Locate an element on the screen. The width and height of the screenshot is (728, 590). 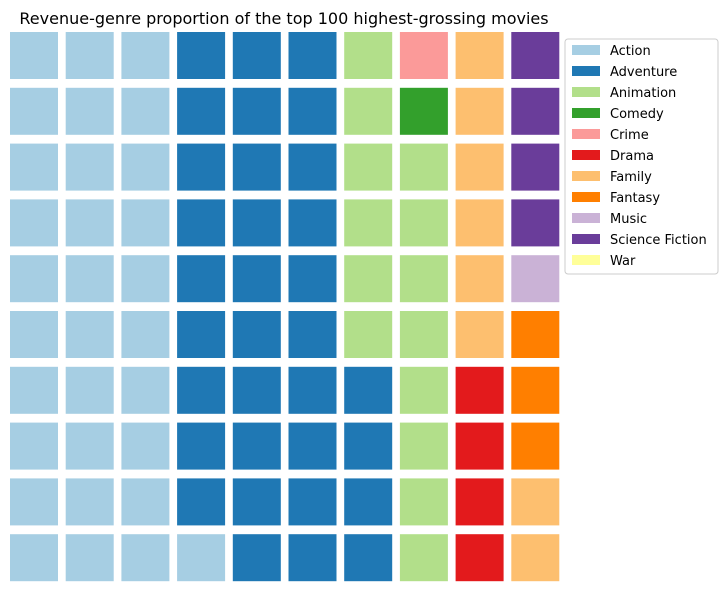
legend-label-family: Family is located at coordinates (631, 177).